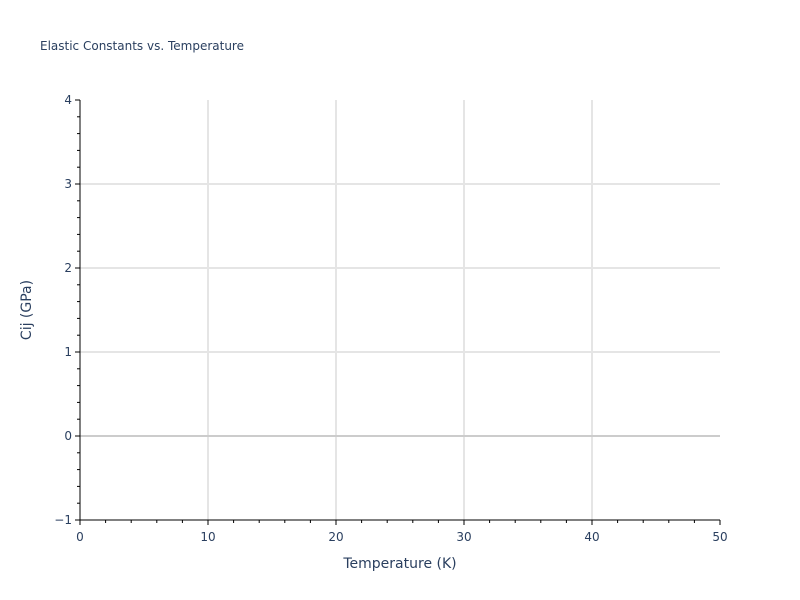  I want to click on y-tick-label: 0, so click(68, 436).